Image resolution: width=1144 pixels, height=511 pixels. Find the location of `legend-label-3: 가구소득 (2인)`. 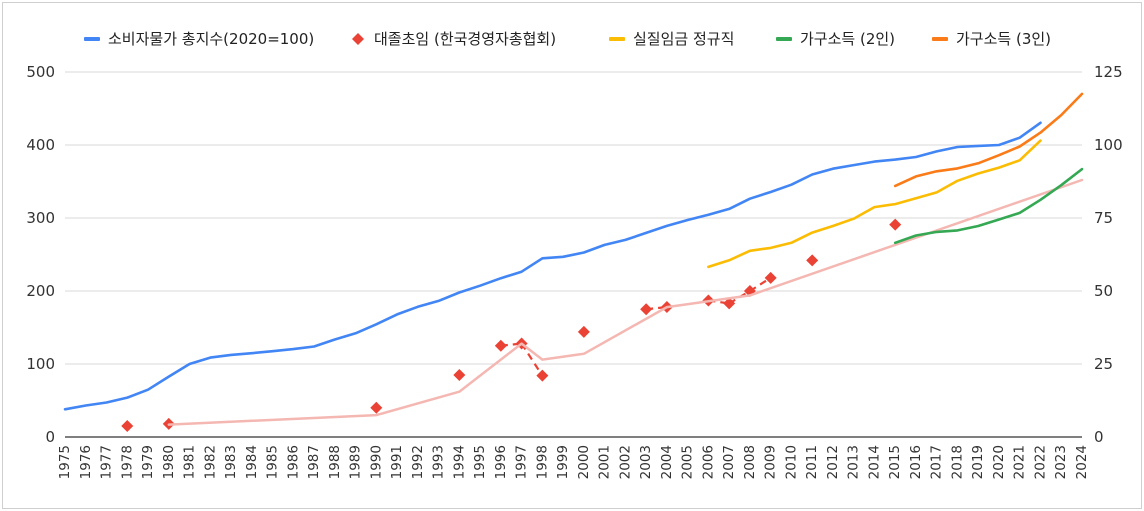

legend-label-3: 가구소득 (2인) is located at coordinates (847, 39).